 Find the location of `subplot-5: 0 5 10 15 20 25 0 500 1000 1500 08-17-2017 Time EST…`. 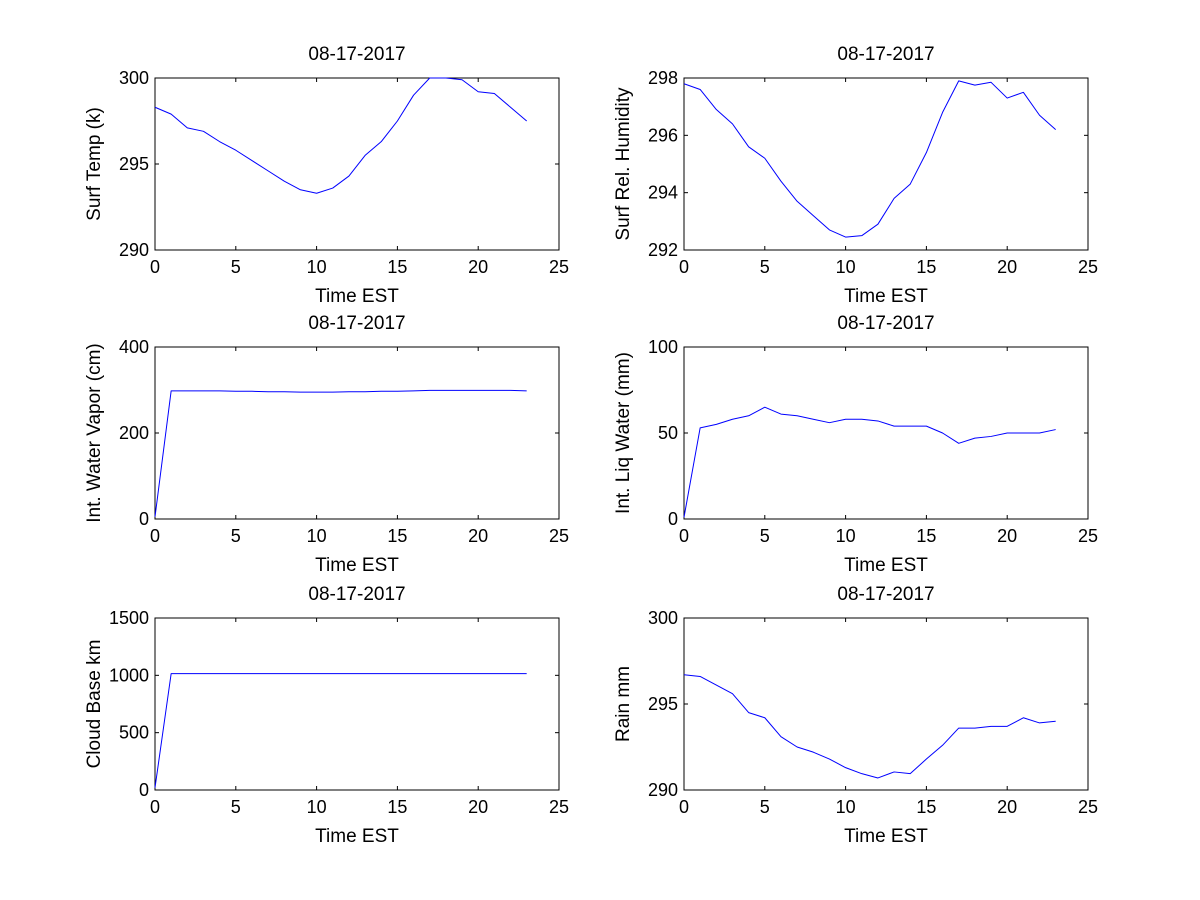

subplot-5: 0 5 10 15 20 25 0 500 1000 1500 08-17-2017 Time EST… is located at coordinates (326, 715).